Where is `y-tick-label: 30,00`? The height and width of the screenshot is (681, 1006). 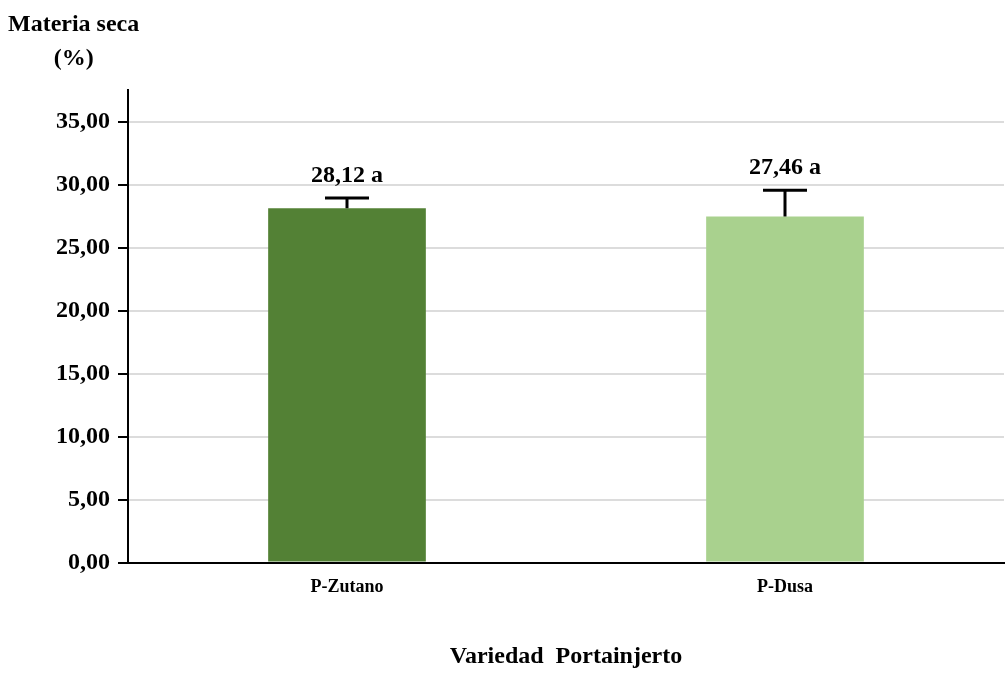
y-tick-label: 30,00 is located at coordinates (83, 182).